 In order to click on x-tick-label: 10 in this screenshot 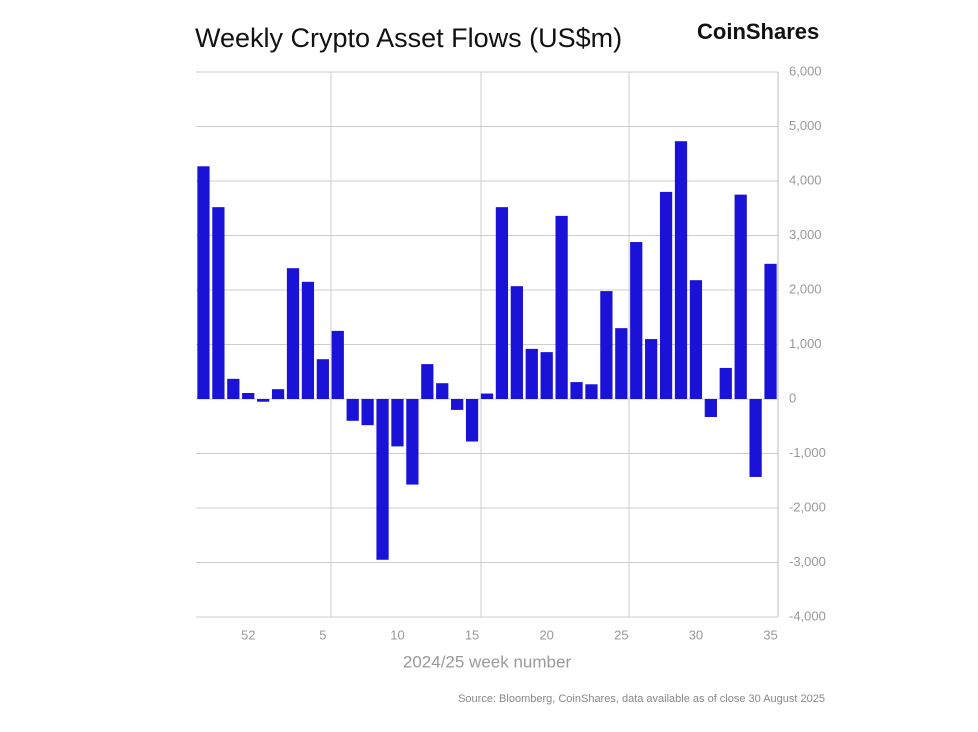, I will do `click(397, 634)`.